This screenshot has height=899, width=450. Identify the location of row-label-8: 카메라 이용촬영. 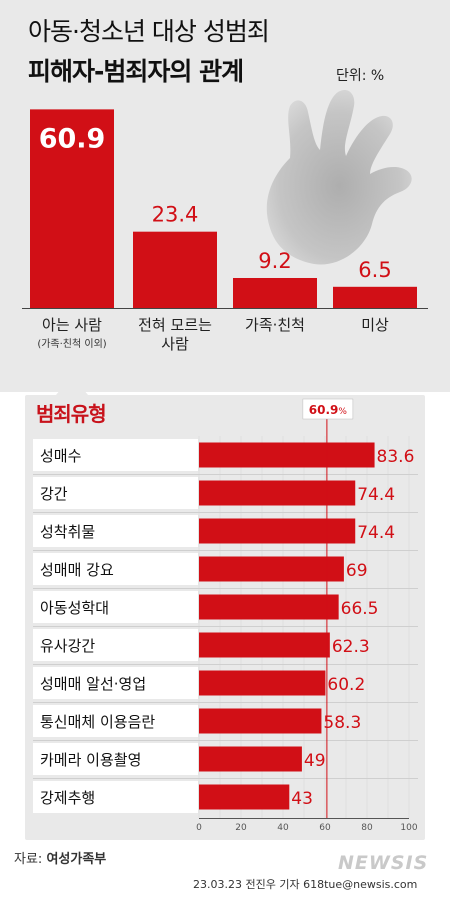
(90, 760).